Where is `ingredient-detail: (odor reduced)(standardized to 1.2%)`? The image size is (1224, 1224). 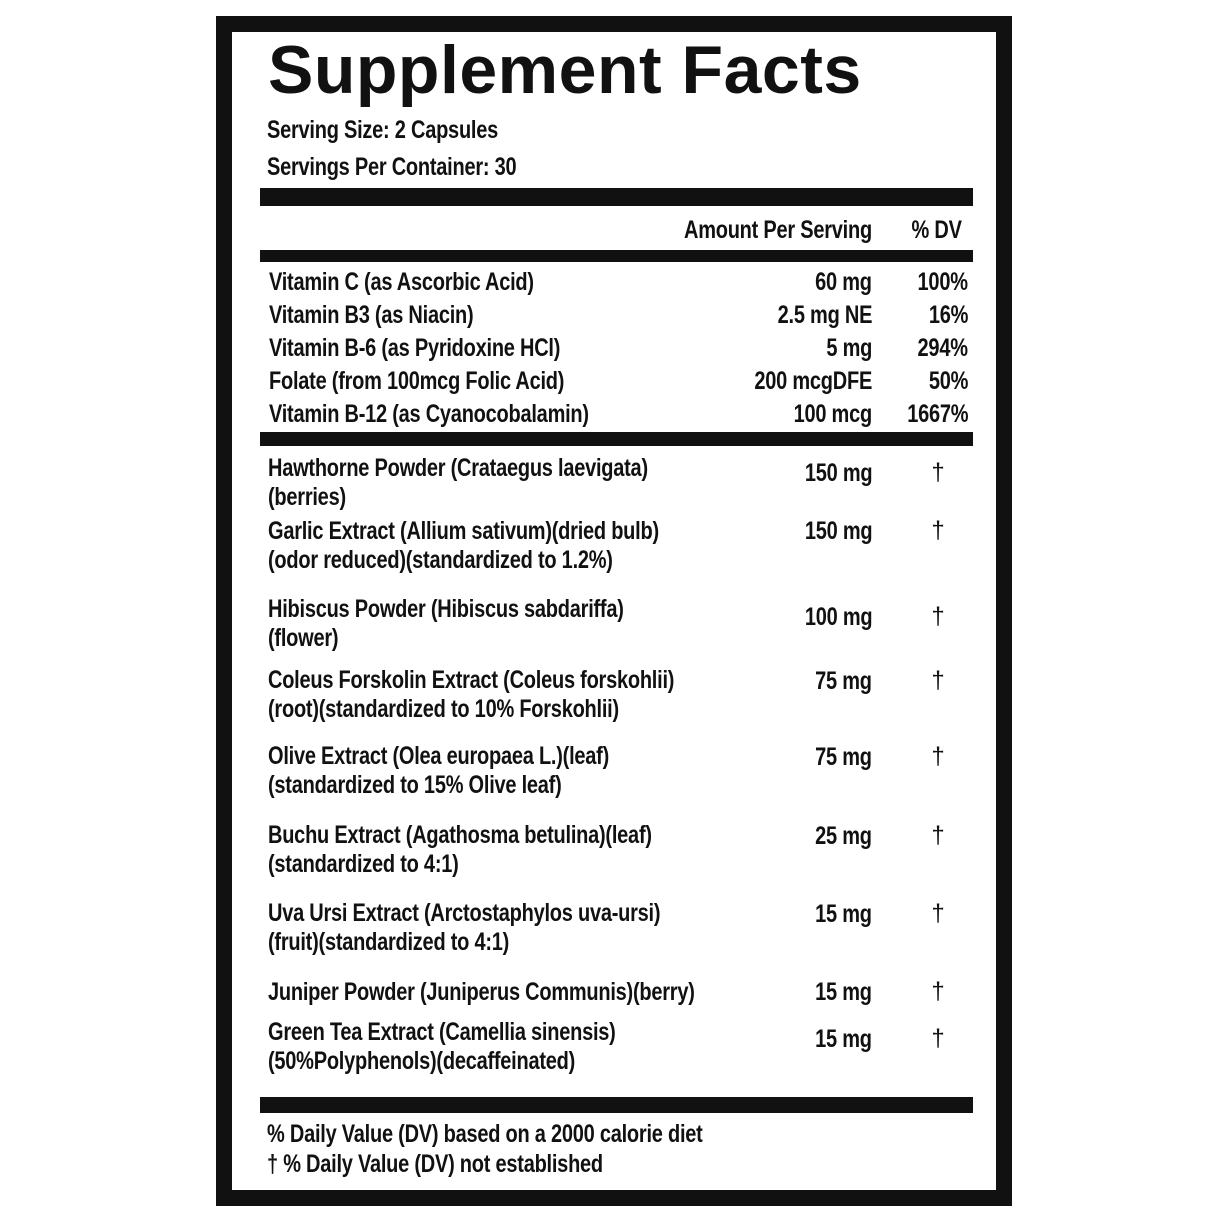 ingredient-detail: (odor reduced)(standardized to 1.2%) is located at coordinates (440, 560).